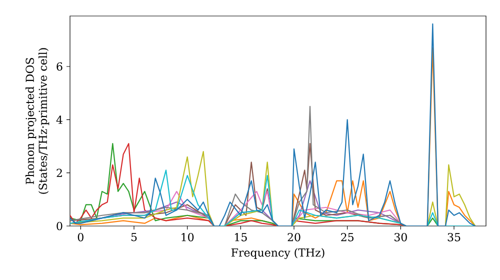 Image resolution: width=500 pixels, height=280 pixels. What do you see at coordinates (59, 66) in the screenshot?
I see `y-tick-label: 6` at bounding box center [59, 66].